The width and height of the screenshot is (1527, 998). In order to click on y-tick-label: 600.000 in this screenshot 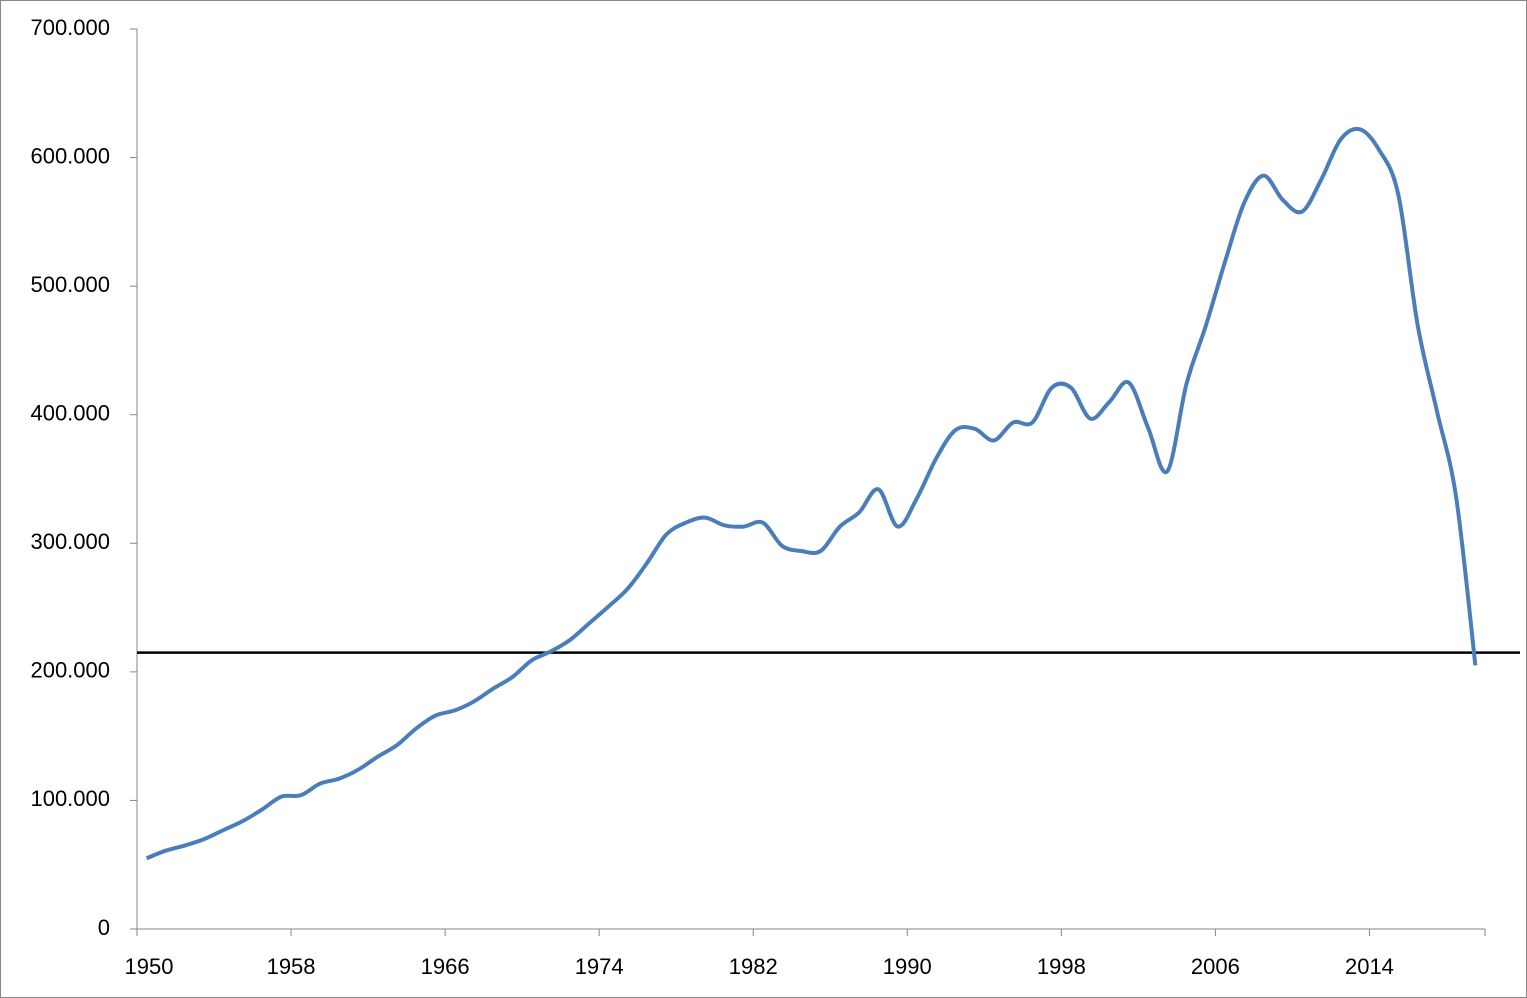, I will do `click(70, 155)`.